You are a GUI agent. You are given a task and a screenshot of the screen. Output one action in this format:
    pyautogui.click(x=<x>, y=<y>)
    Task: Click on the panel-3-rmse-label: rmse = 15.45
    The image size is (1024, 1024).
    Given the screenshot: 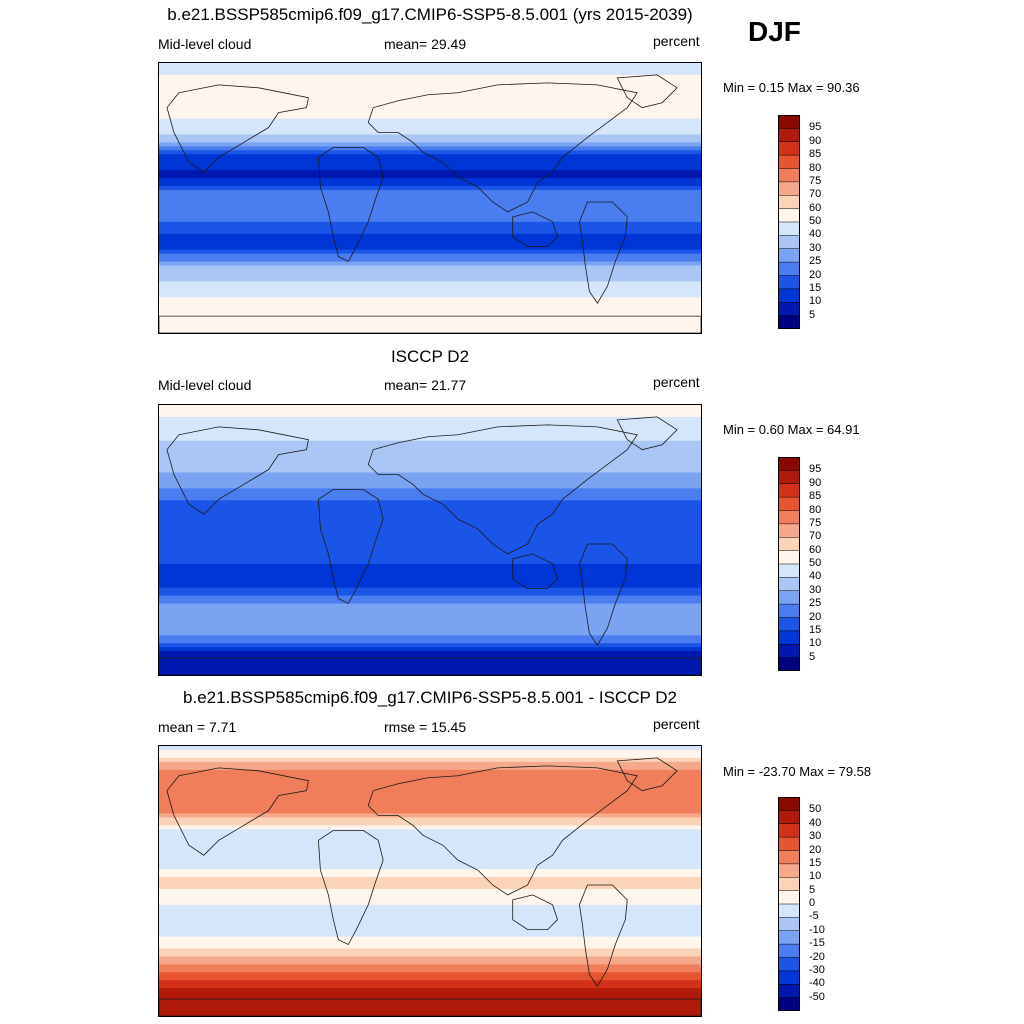 What is the action you would take?
    pyautogui.click(x=425, y=727)
    